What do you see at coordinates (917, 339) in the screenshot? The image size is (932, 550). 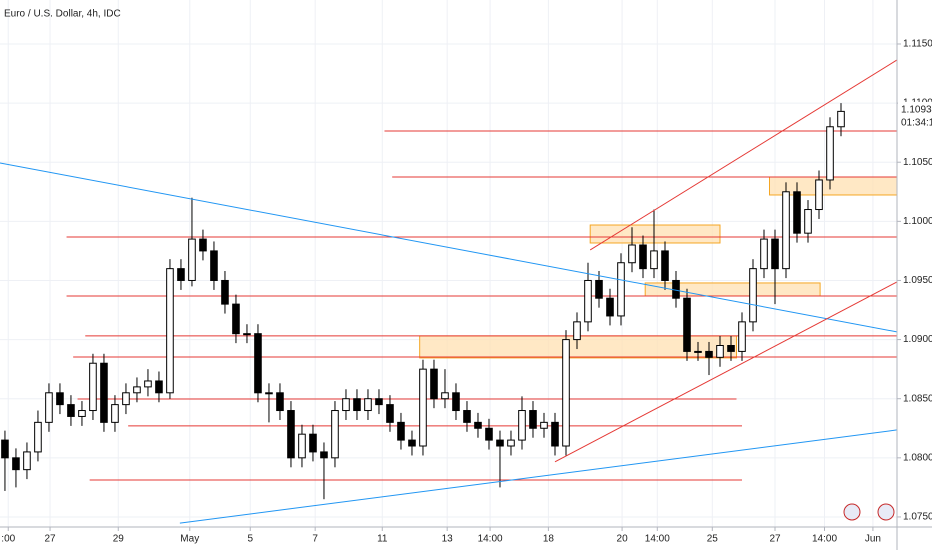 I see `y-tick-label: 1.09000` at bounding box center [917, 339].